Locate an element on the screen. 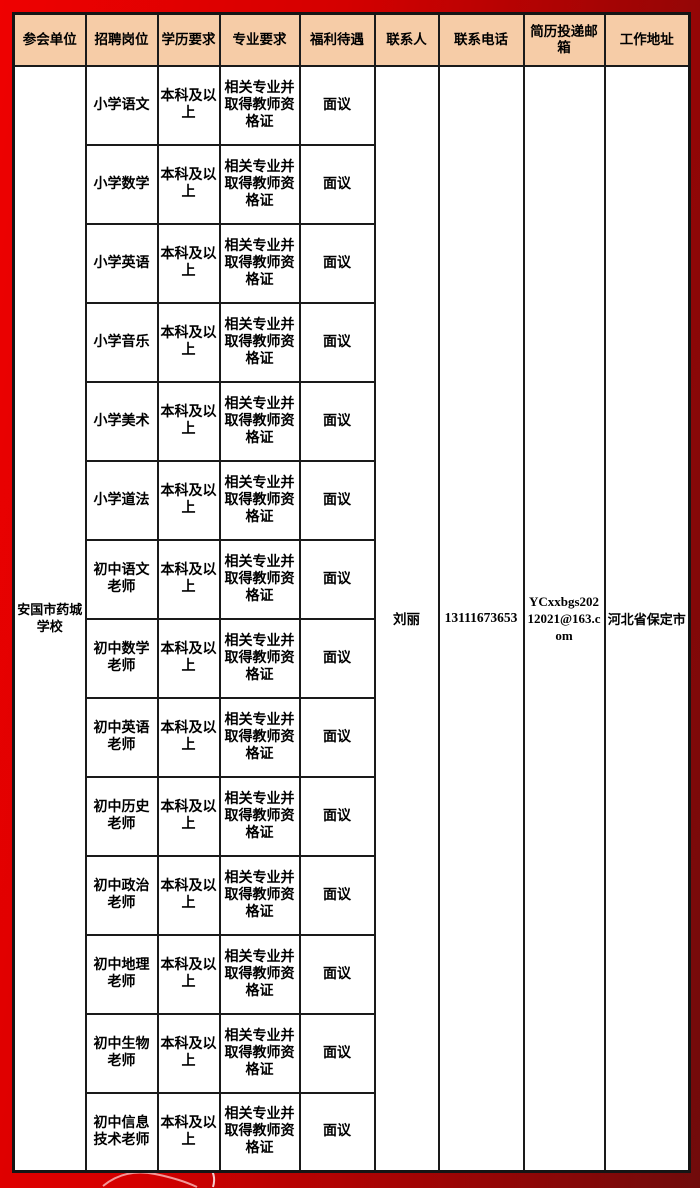  table-row: 初中语文老师 本科及以上 相关专业并取得教师资格证 面议 is located at coordinates (352, 579).